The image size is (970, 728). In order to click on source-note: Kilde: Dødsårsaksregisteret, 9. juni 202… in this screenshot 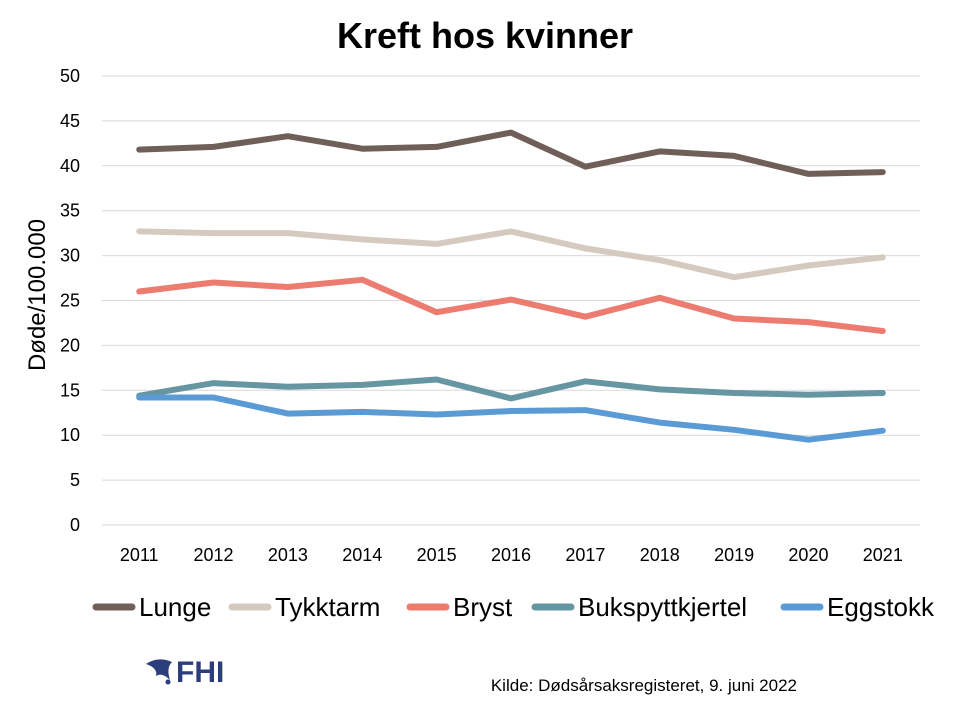, I will do `click(644, 685)`.